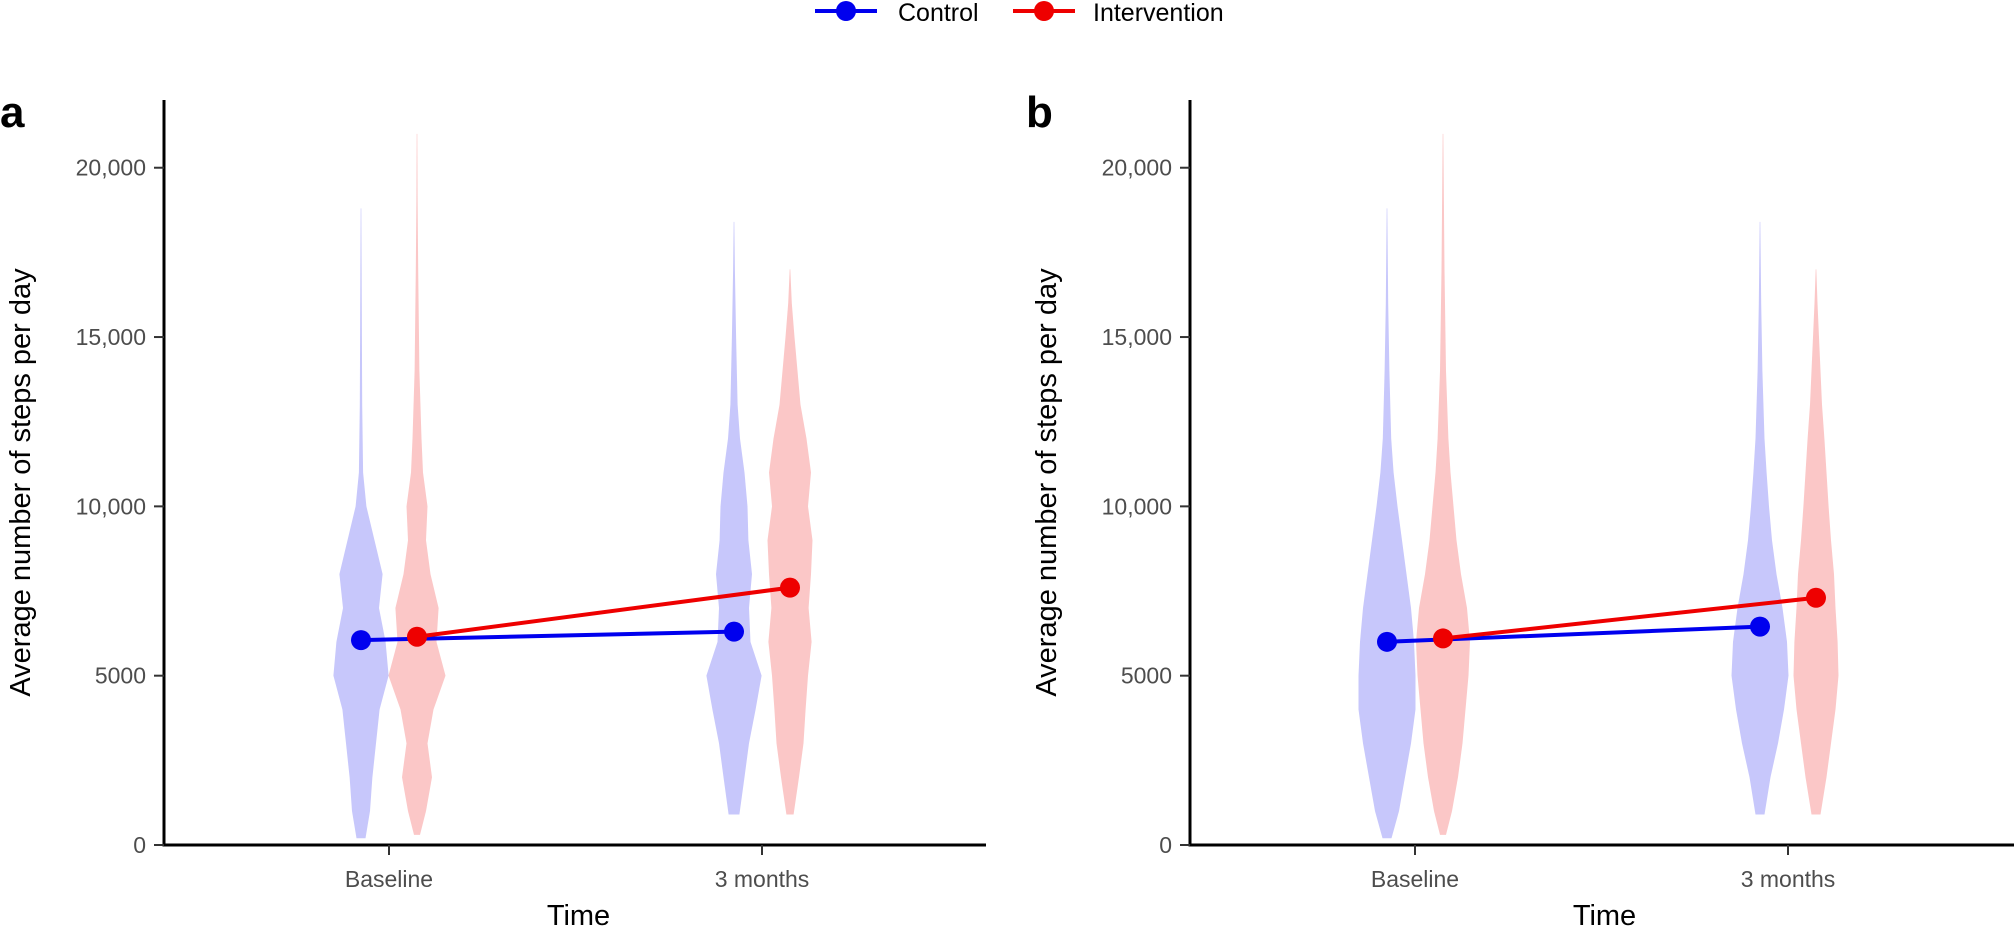  Describe the element at coordinates (1019, 13) in the screenshot. I see `legend: Control Intervention` at that location.